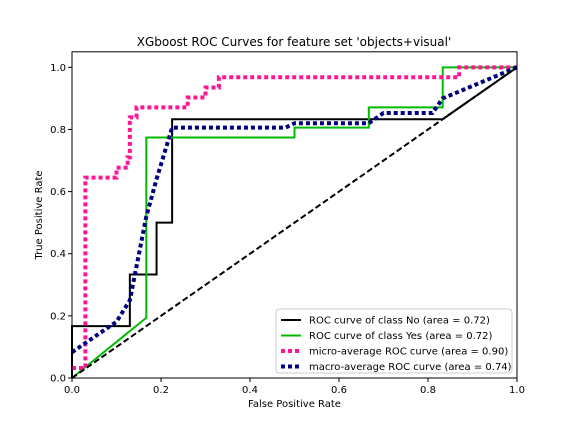  What do you see at coordinates (58, 192) in the screenshot?
I see `y-tick-label: 0.6` at bounding box center [58, 192].